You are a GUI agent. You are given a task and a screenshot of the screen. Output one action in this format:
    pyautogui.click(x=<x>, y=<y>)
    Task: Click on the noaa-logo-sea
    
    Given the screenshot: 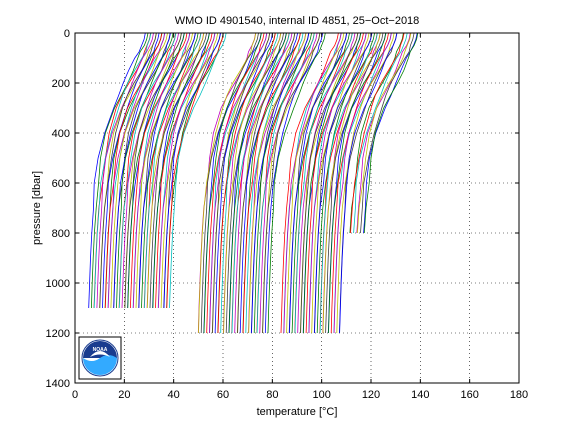 What is the action you would take?
    pyautogui.click(x=100, y=365)
    